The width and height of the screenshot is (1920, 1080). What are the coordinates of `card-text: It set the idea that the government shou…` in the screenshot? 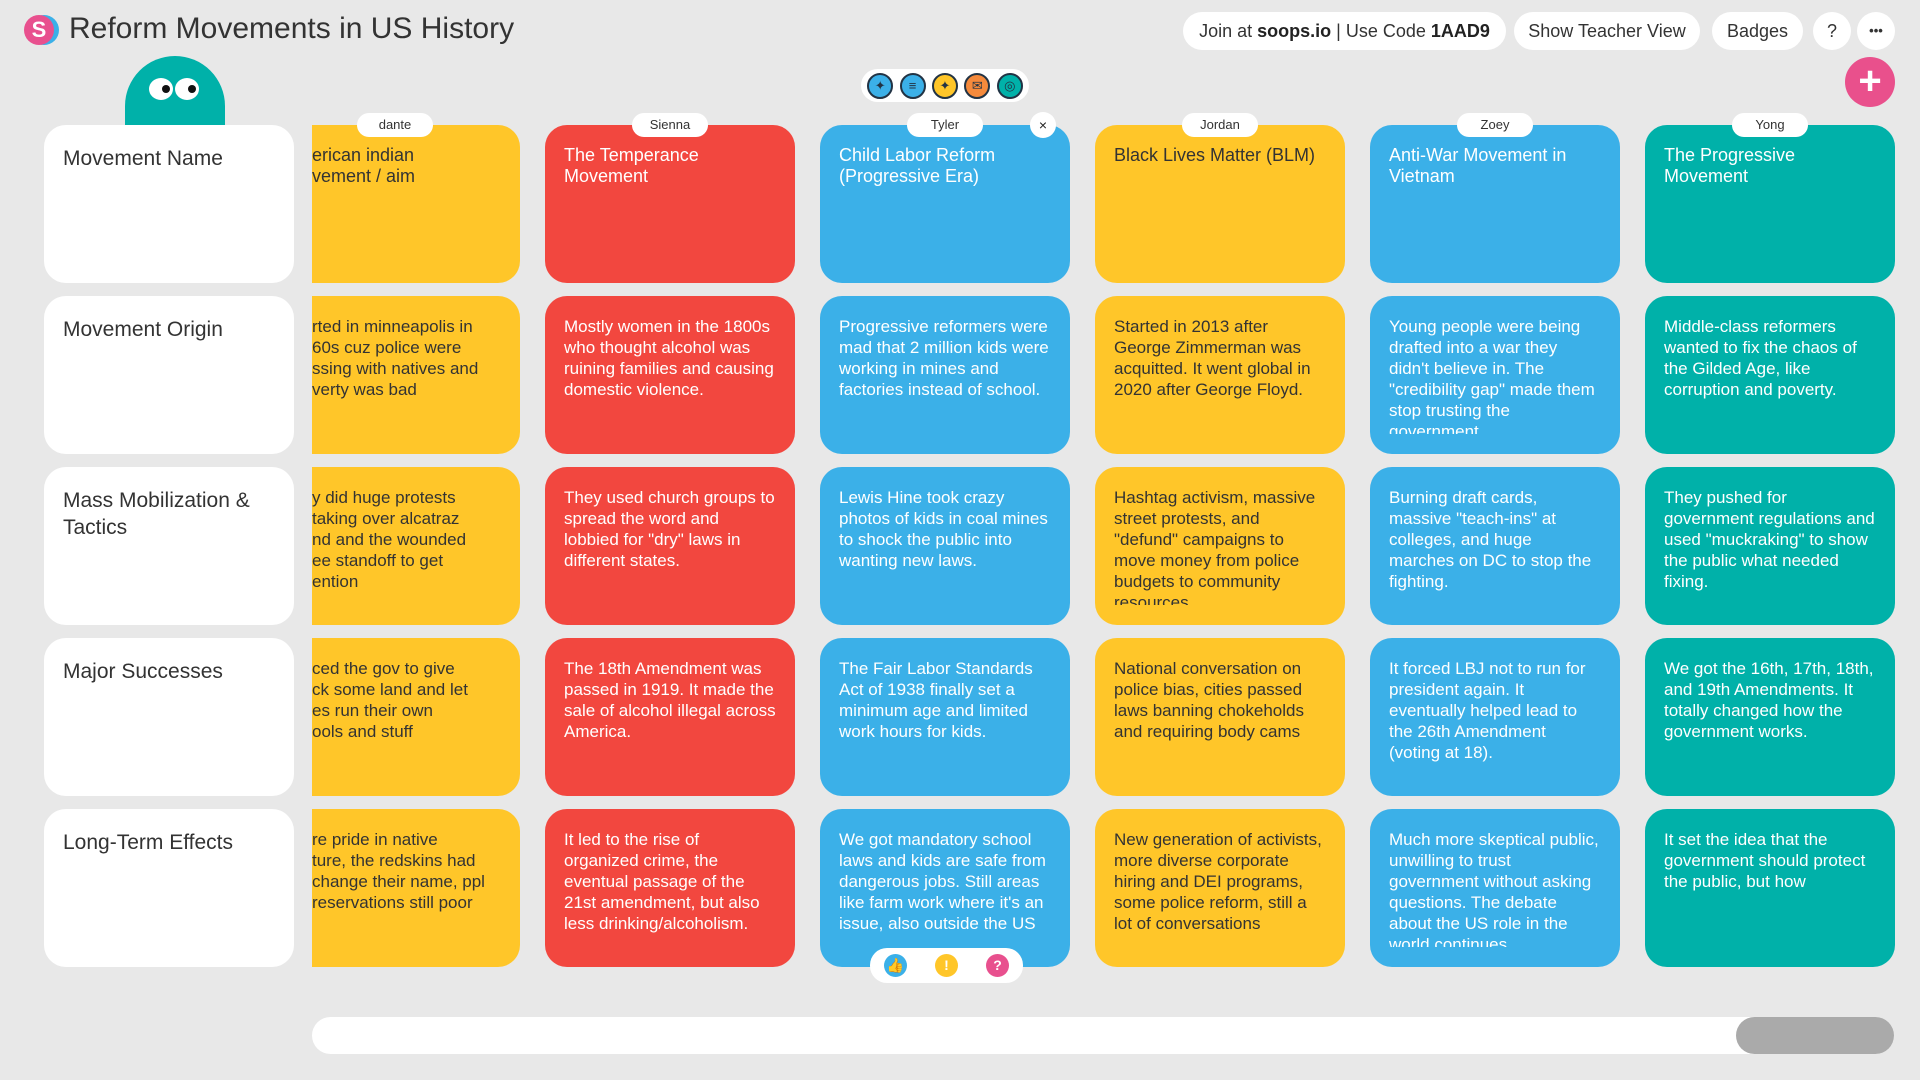 It's located at (1765, 860).